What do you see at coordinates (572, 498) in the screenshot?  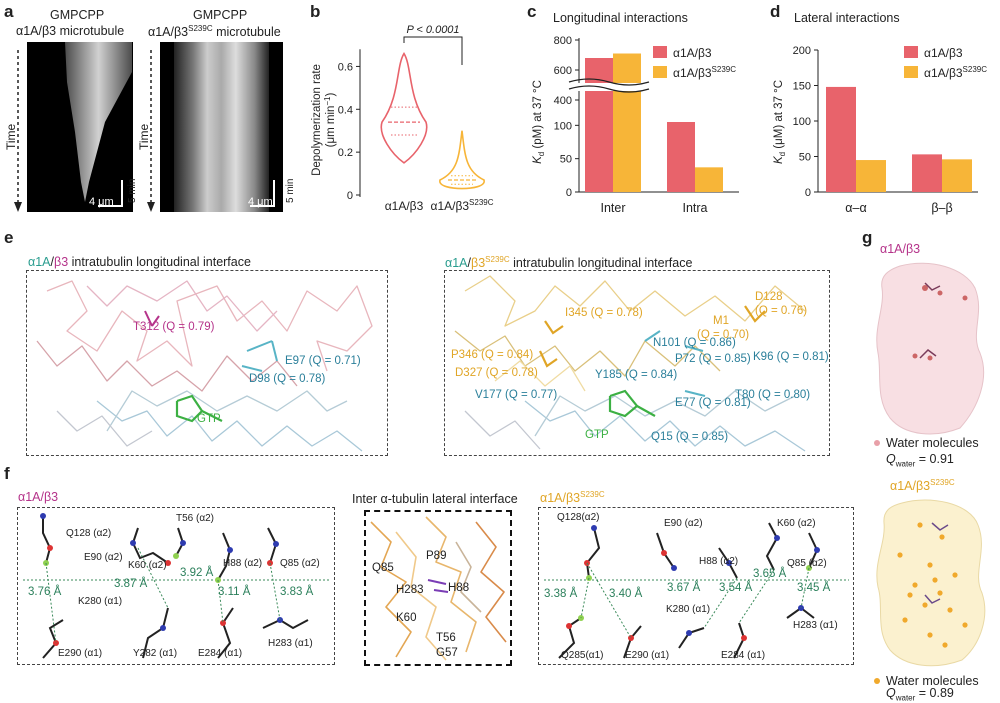 I see `f-right-title: α1A/β3S239C` at bounding box center [572, 498].